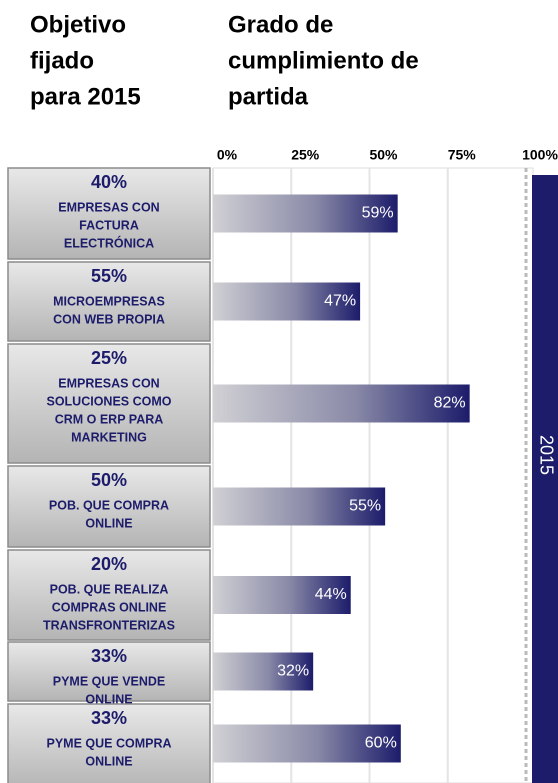 This screenshot has height=783, width=558. I want to click on value-label: 82%, so click(450, 403).